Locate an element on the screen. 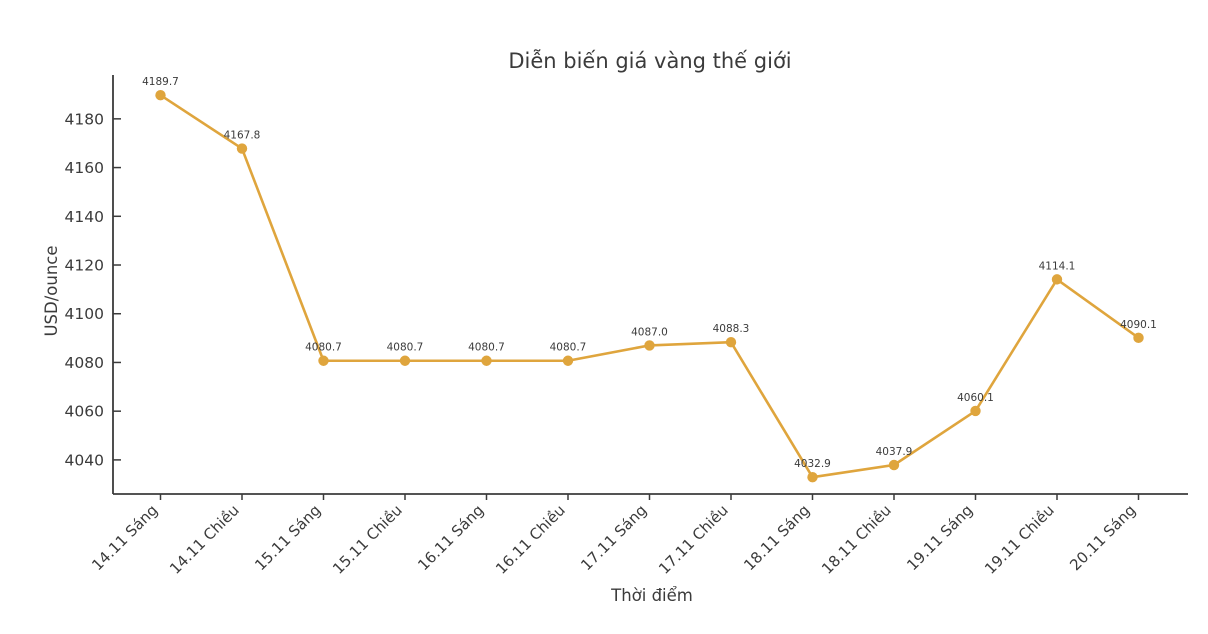 The image size is (1208, 634). x-tick-label: 14.11 Chiều is located at coordinates (204, 539).